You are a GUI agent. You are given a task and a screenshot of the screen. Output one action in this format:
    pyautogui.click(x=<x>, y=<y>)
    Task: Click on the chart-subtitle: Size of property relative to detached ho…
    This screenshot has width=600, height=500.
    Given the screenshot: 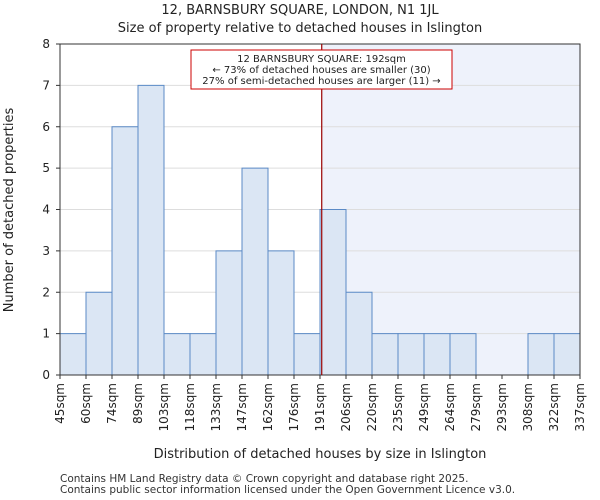 What is the action you would take?
    pyautogui.click(x=300, y=28)
    